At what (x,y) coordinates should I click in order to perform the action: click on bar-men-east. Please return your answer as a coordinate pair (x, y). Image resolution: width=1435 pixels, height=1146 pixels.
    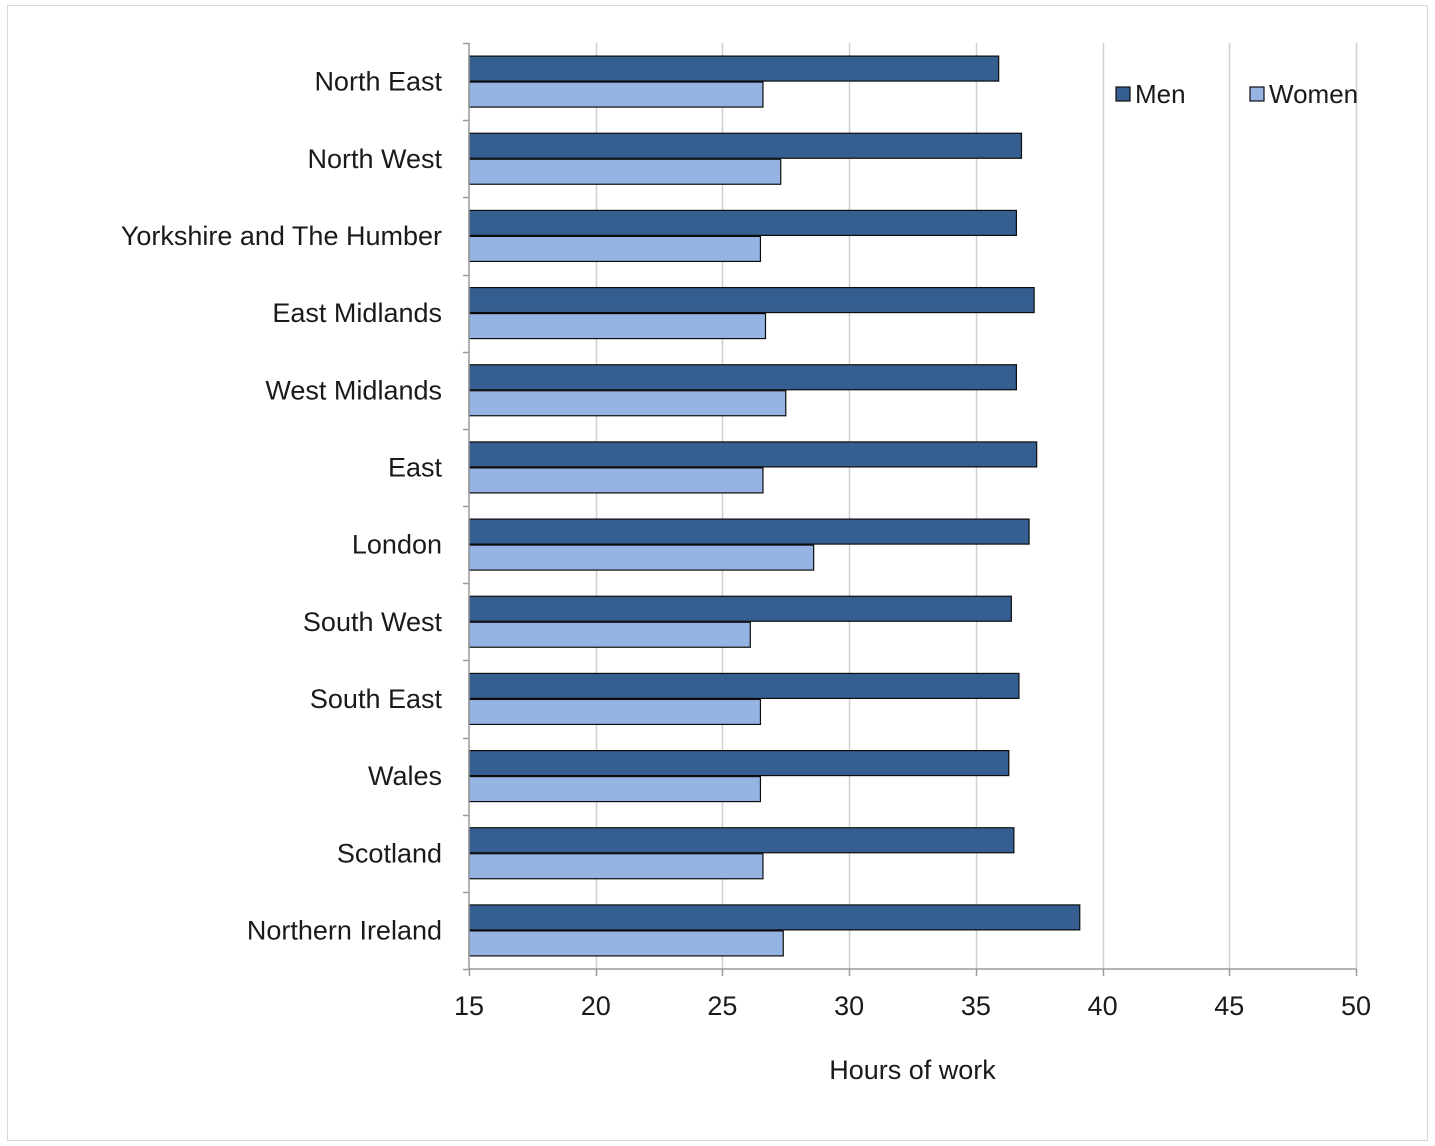
    Looking at the image, I should click on (753, 454).